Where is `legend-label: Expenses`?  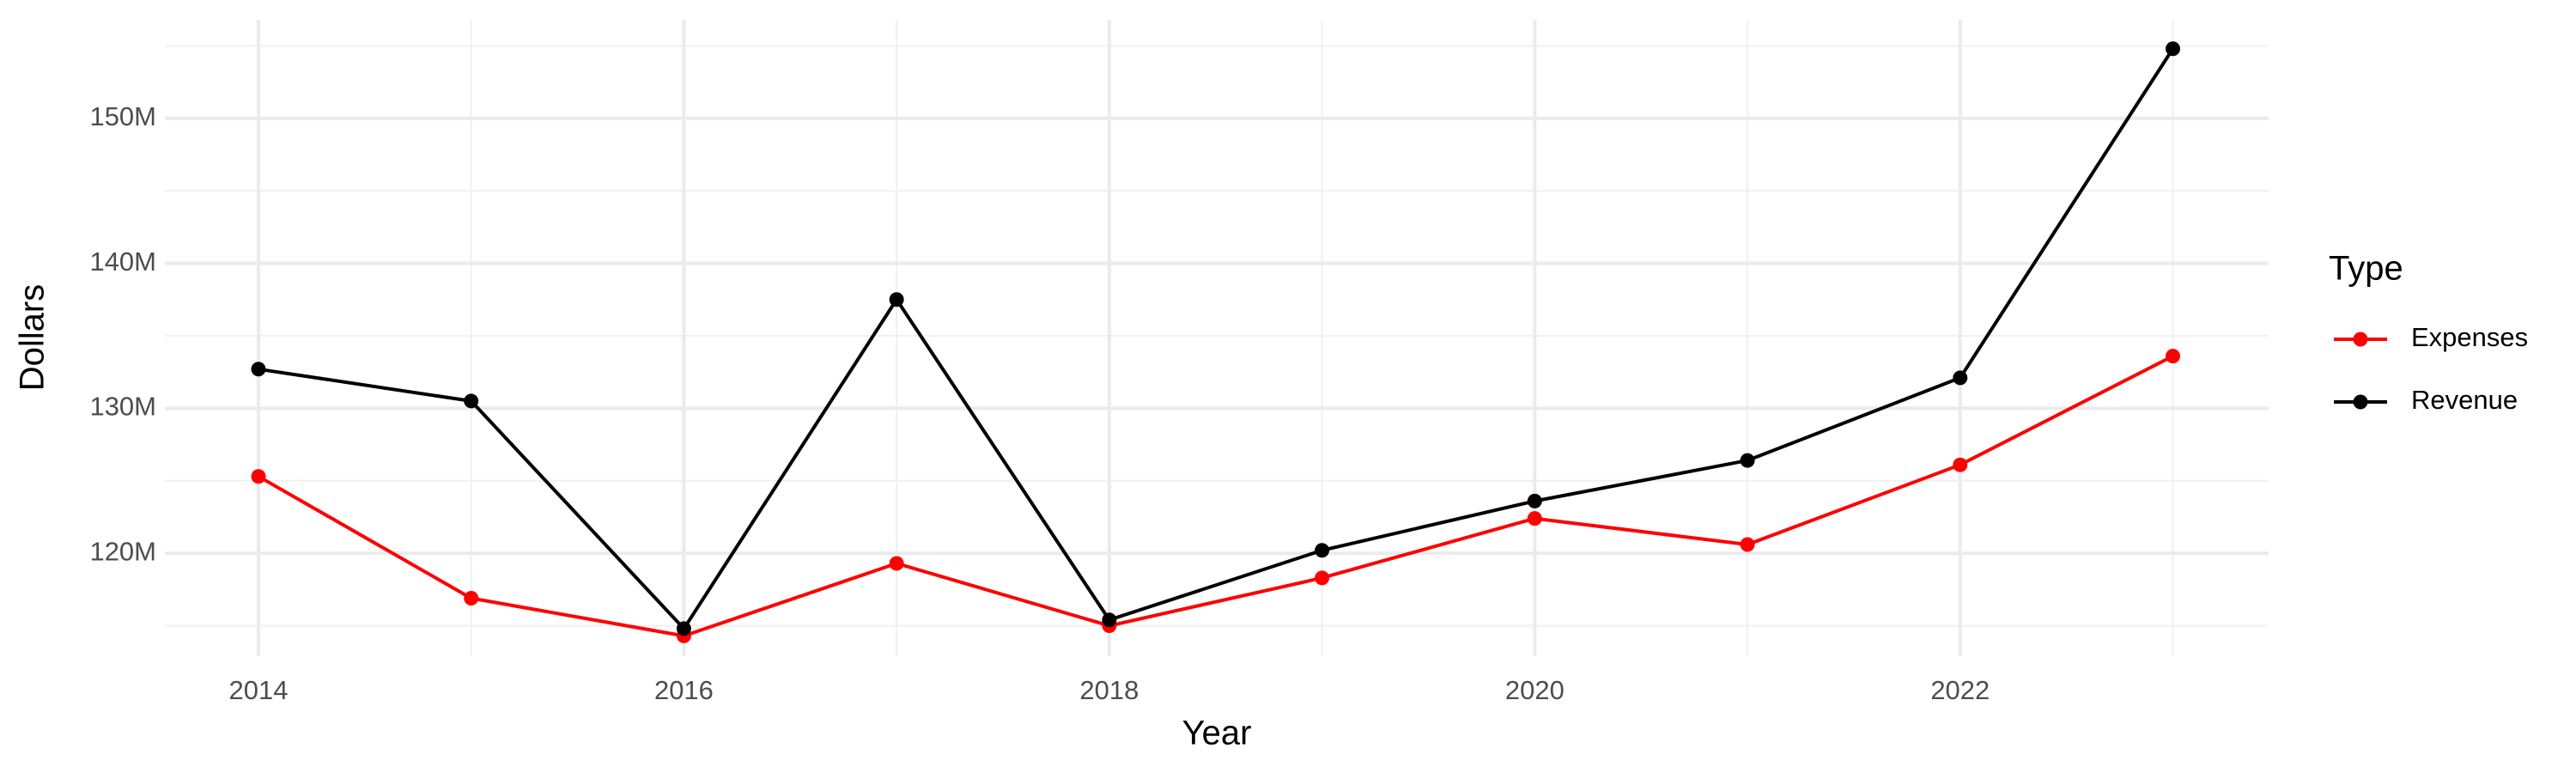
legend-label: Expenses is located at coordinates (2470, 337).